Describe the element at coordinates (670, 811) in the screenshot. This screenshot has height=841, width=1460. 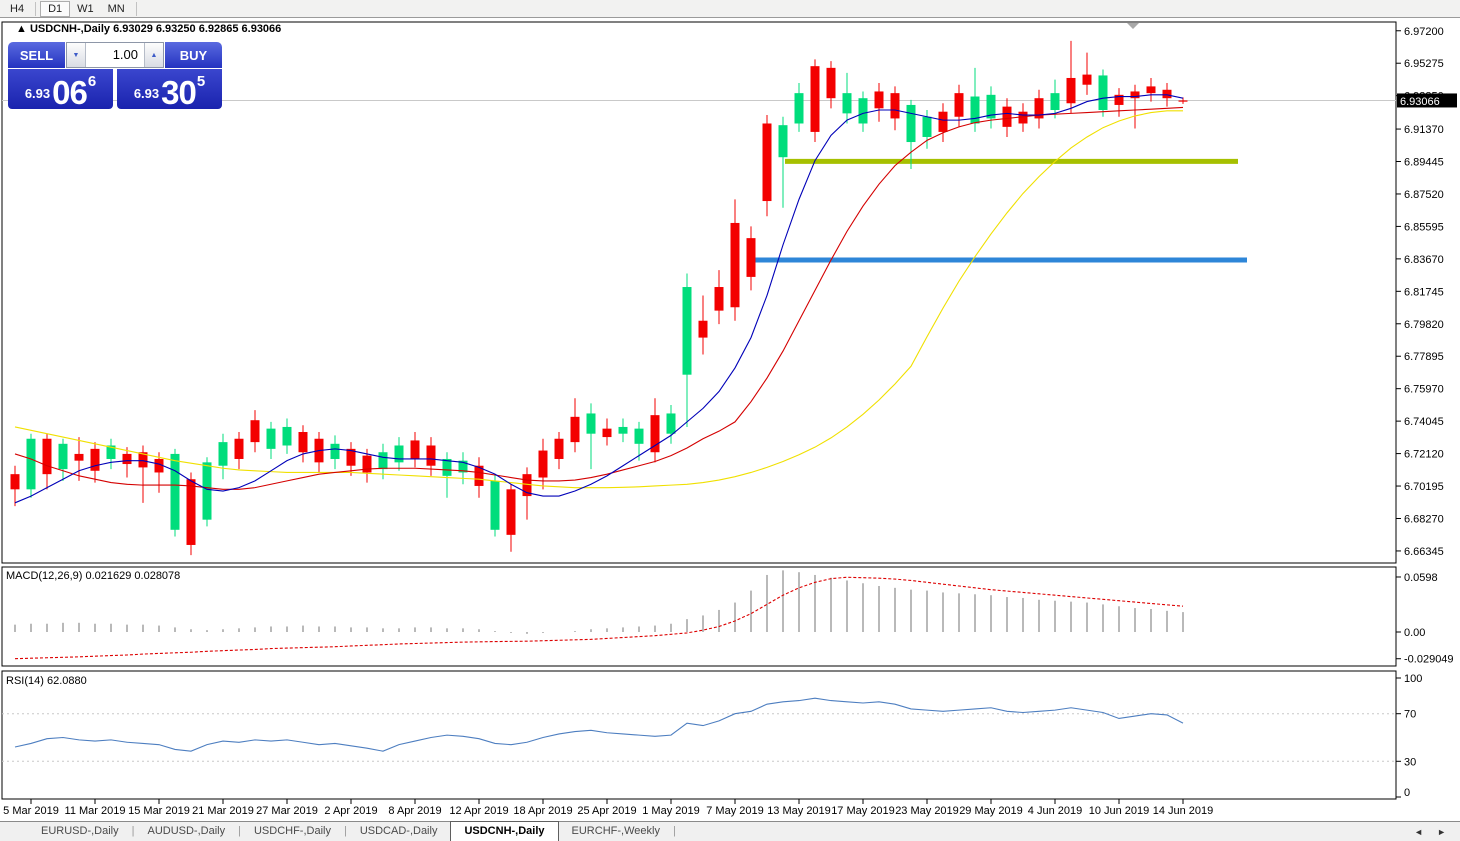
I see `date-axis-label: 1 May 2019` at that location.